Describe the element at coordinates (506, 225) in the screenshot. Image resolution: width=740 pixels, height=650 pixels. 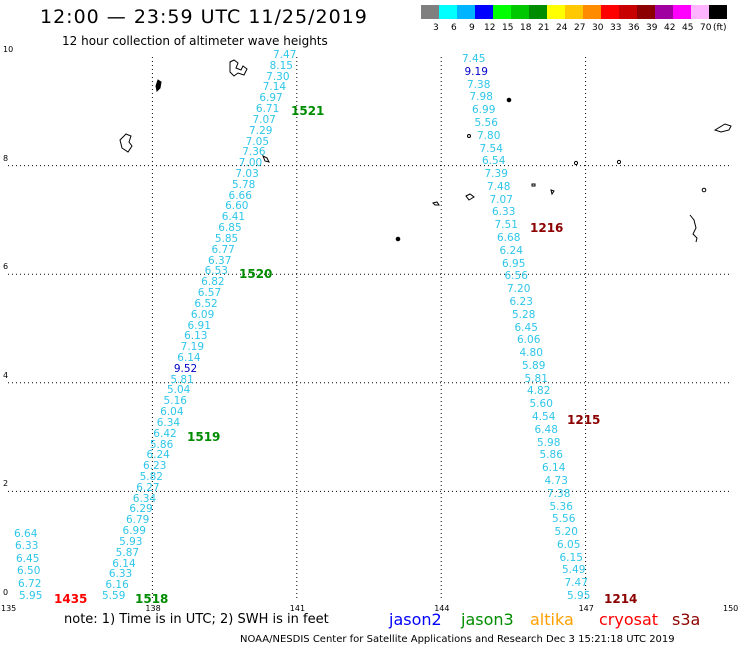
I see `swh-value-east: 7.51` at that location.